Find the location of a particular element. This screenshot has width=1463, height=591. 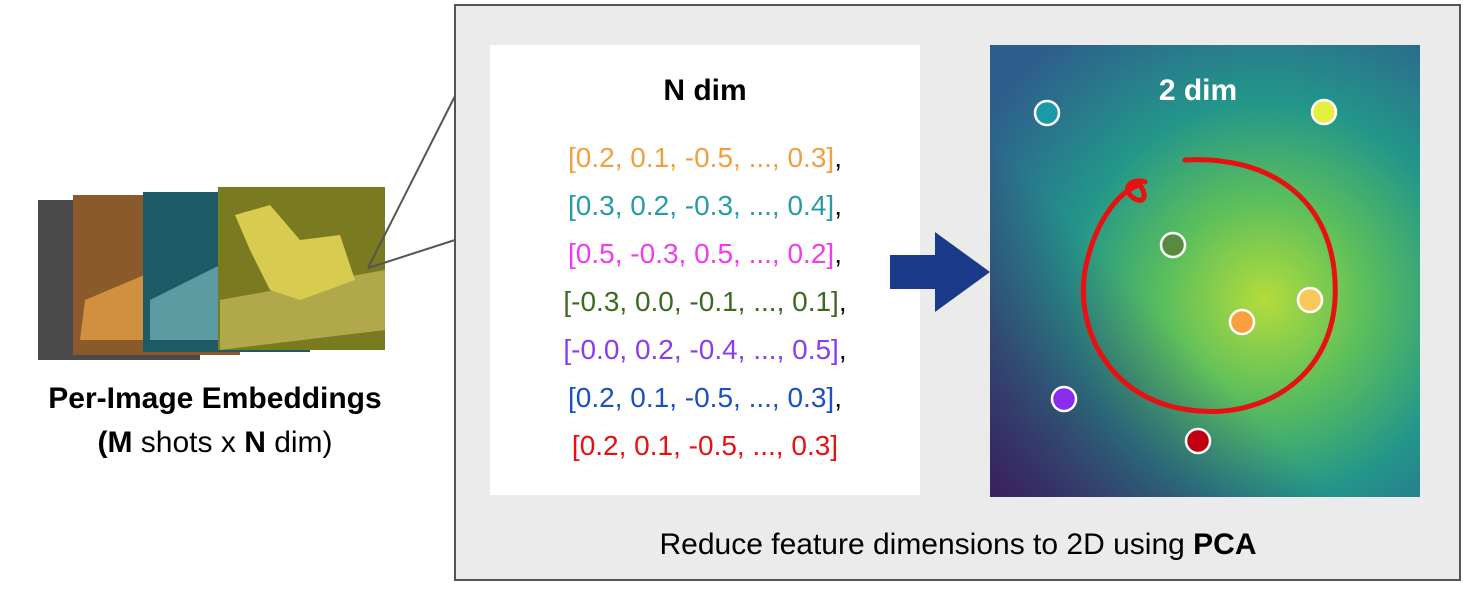

vector-row: [-0.3, 0.0, -0.1, ..., 0.1], is located at coordinates (704, 301).